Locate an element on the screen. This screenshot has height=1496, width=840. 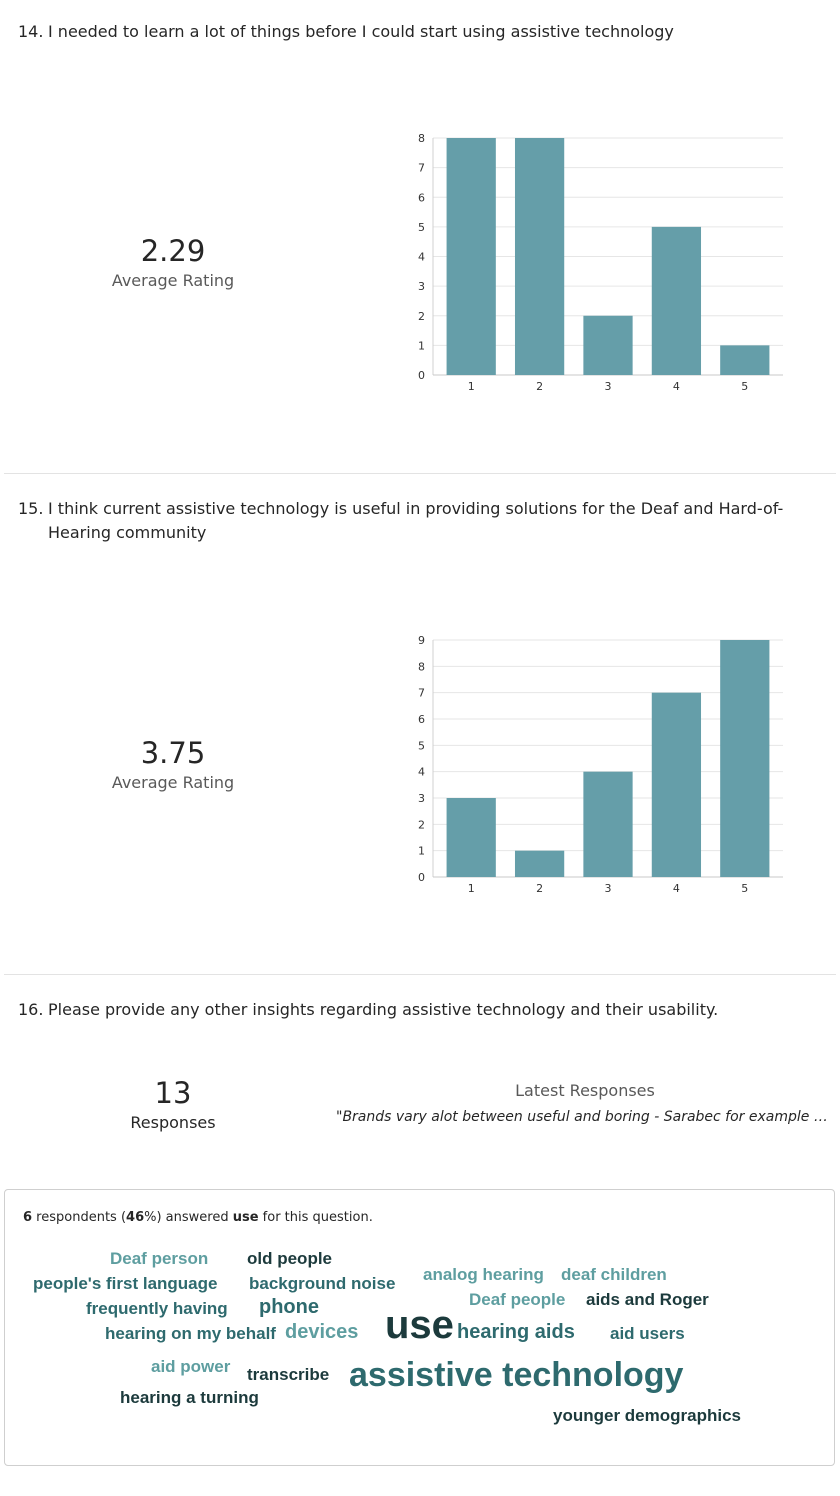
question-number: 16. is located at coordinates (31, 1009).